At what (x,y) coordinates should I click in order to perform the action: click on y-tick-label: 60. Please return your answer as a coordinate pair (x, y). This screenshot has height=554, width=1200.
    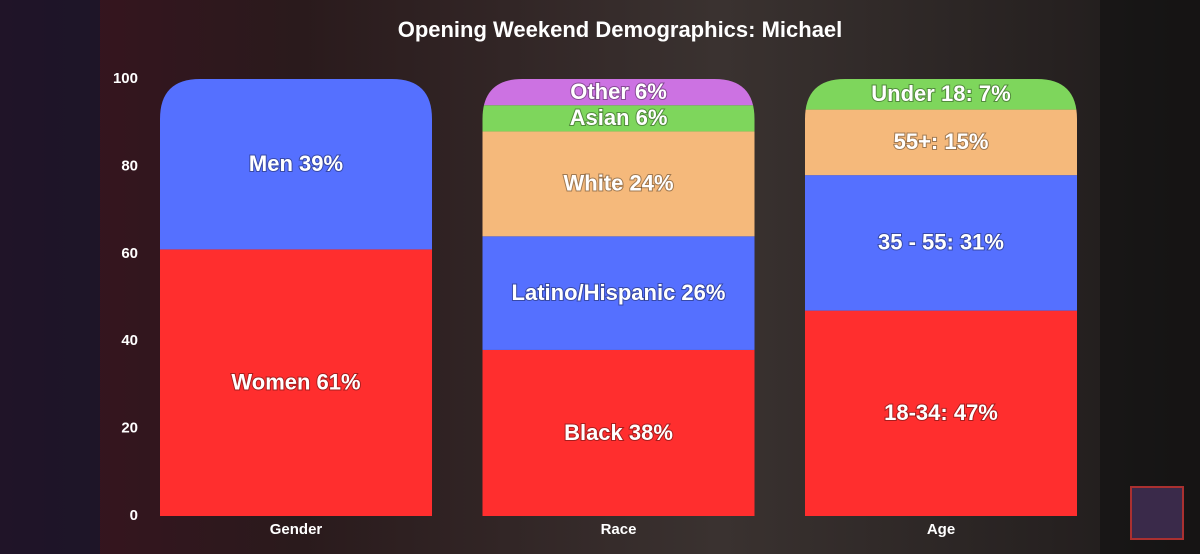
    Looking at the image, I should click on (129, 253).